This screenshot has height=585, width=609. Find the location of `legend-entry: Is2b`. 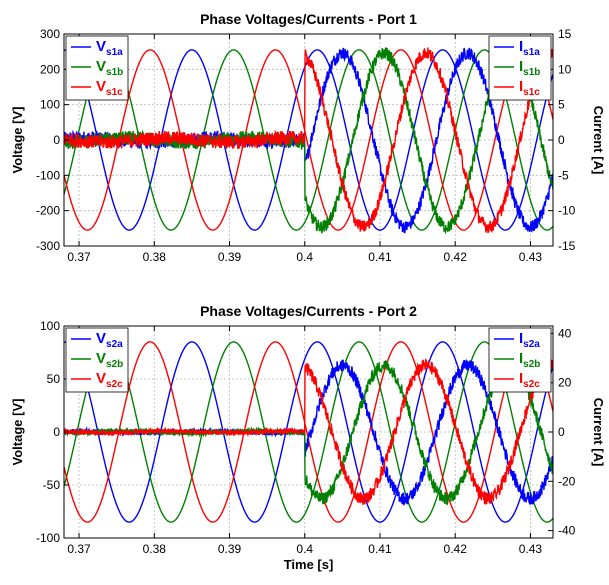

legend-entry: Is2b is located at coordinates (529, 360).